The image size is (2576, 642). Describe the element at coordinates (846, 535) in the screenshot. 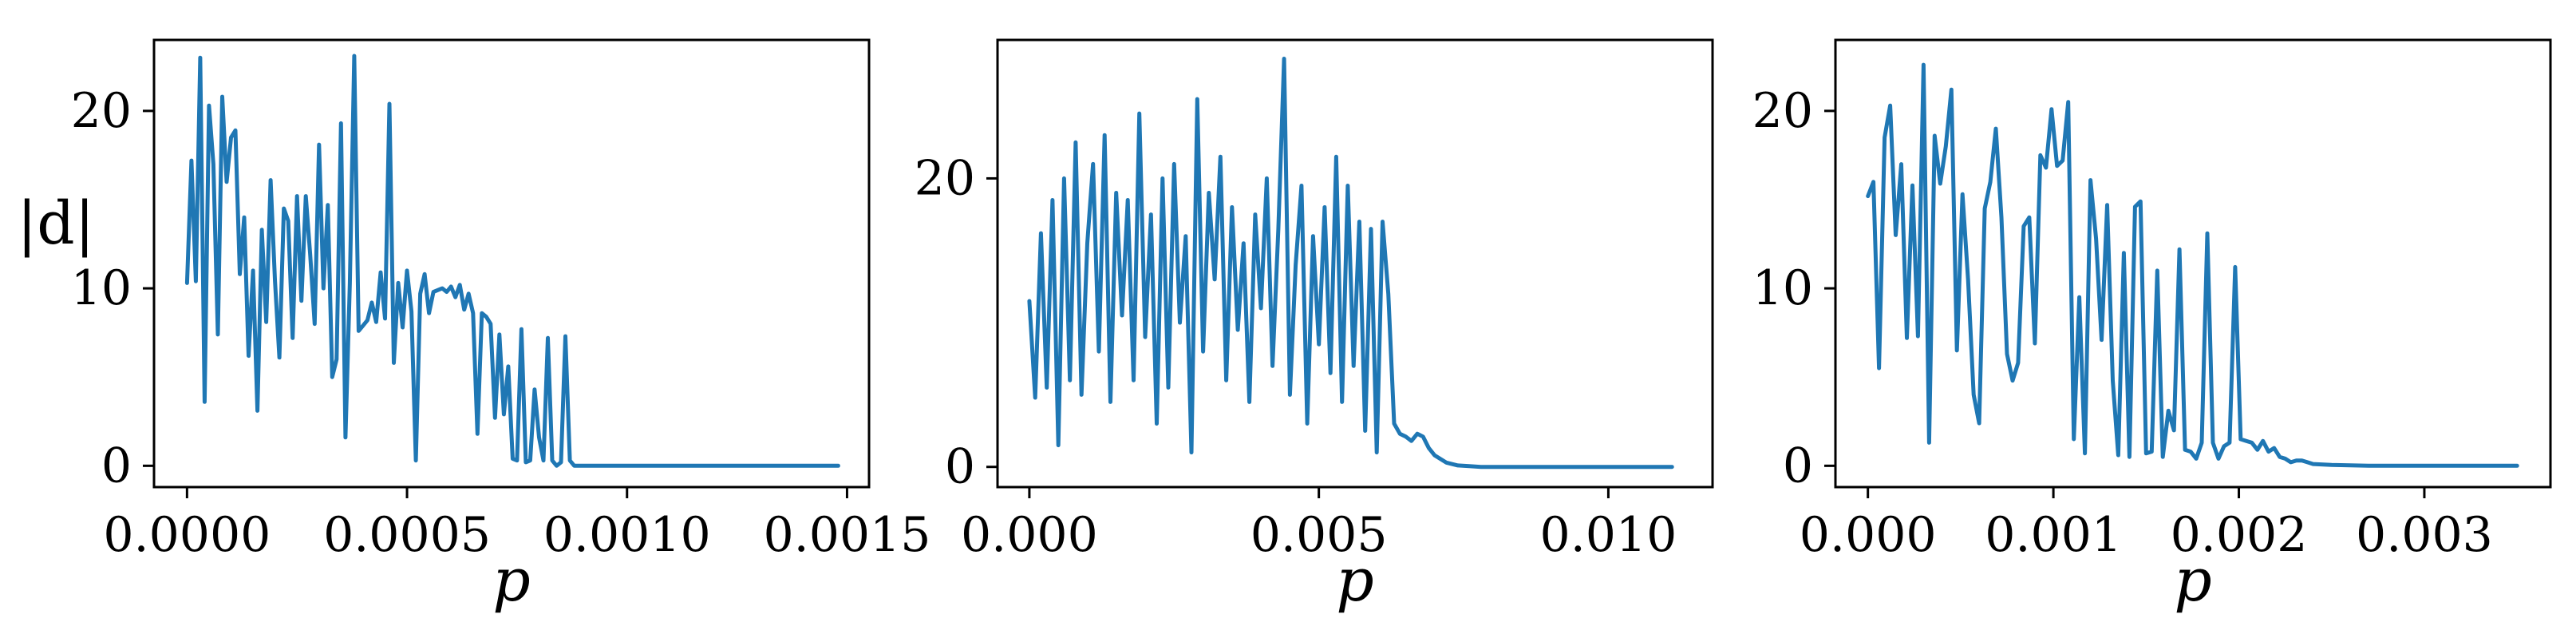

I see `x-tick-label: 0.0015` at that location.